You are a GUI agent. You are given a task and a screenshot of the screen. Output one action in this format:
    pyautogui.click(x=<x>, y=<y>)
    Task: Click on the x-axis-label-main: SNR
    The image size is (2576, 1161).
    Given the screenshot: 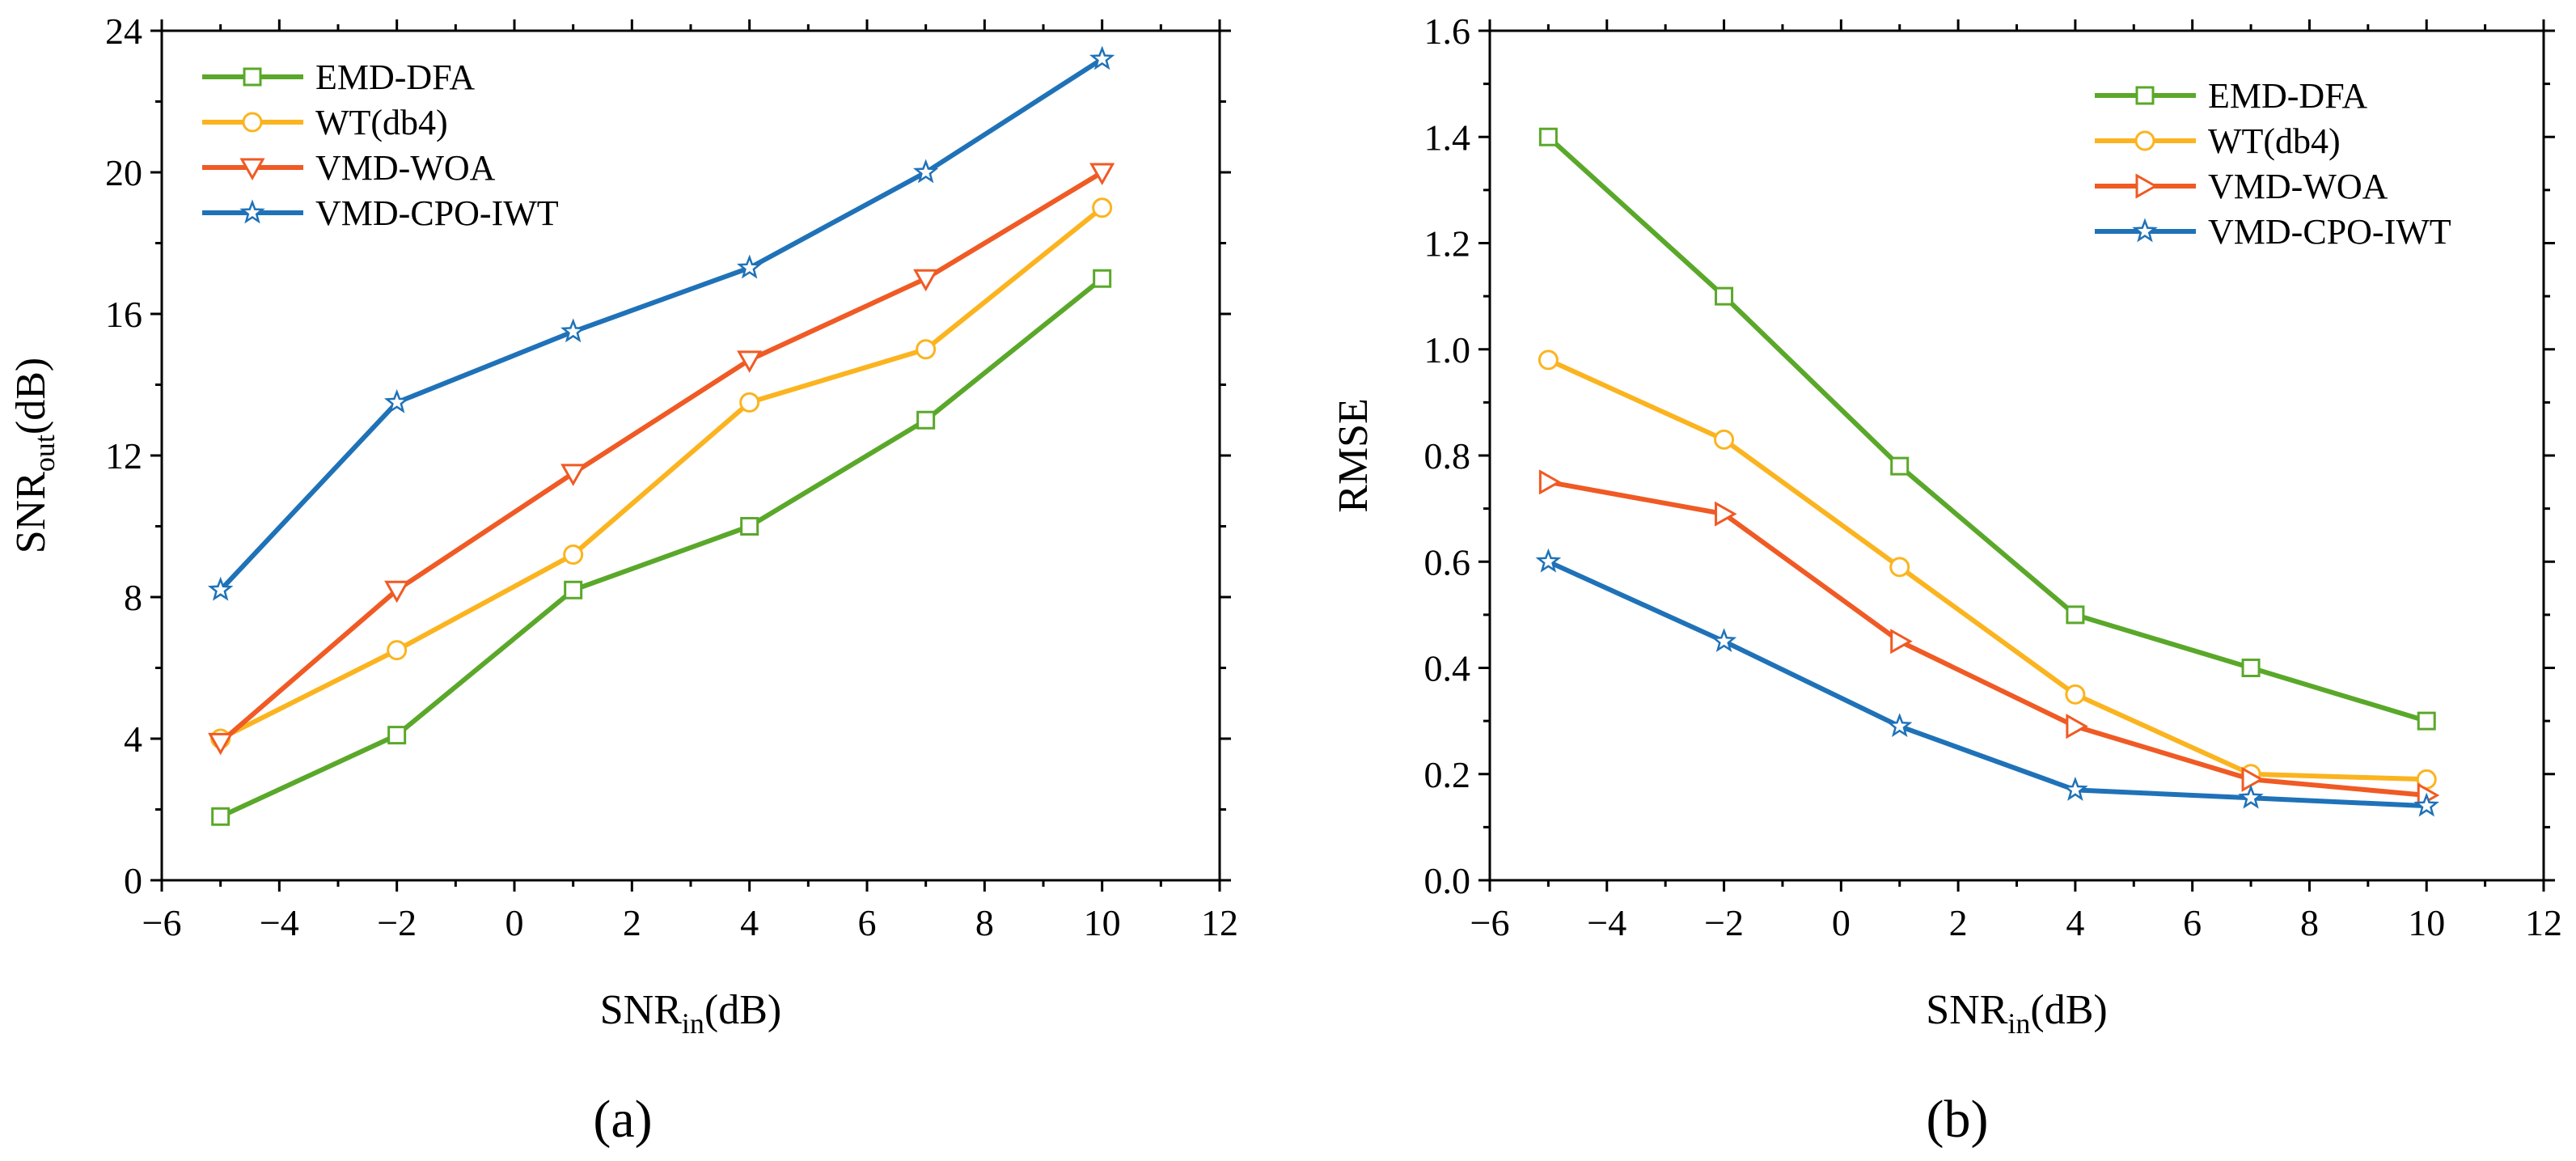 What is the action you would take?
    pyautogui.click(x=641, y=1010)
    